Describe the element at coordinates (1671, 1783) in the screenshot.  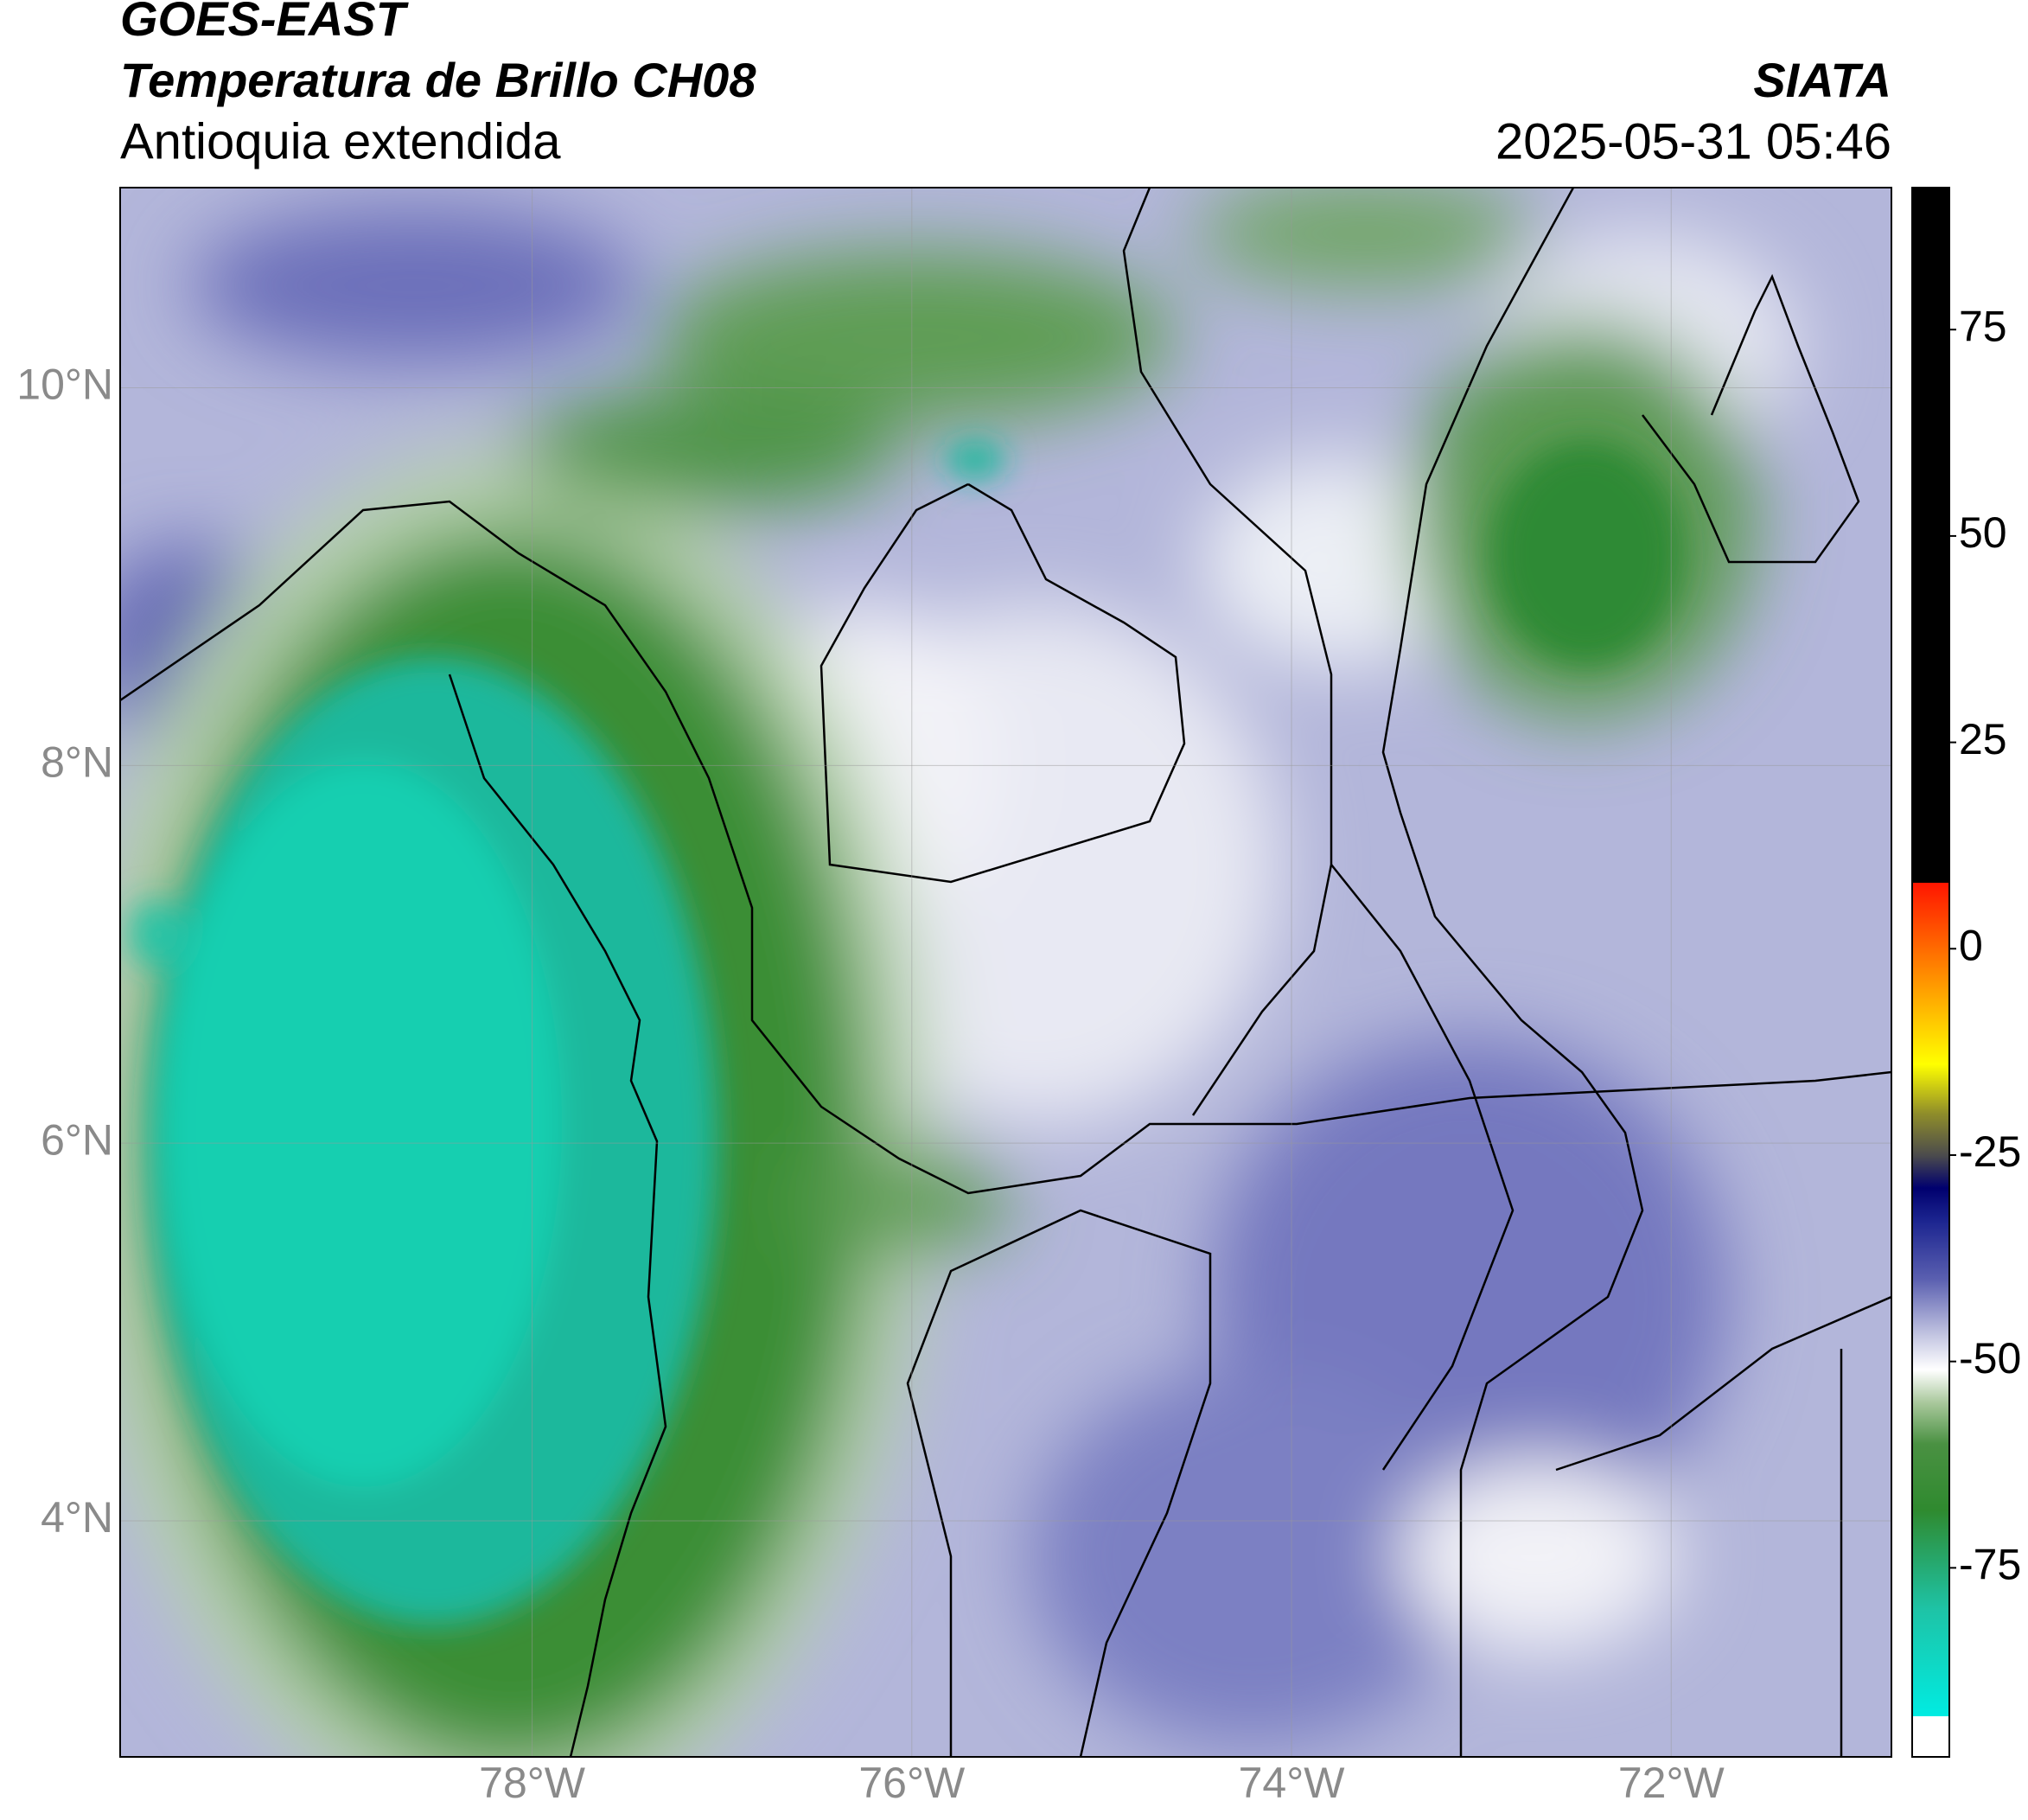
I see `x-tick-label: 72°W` at that location.